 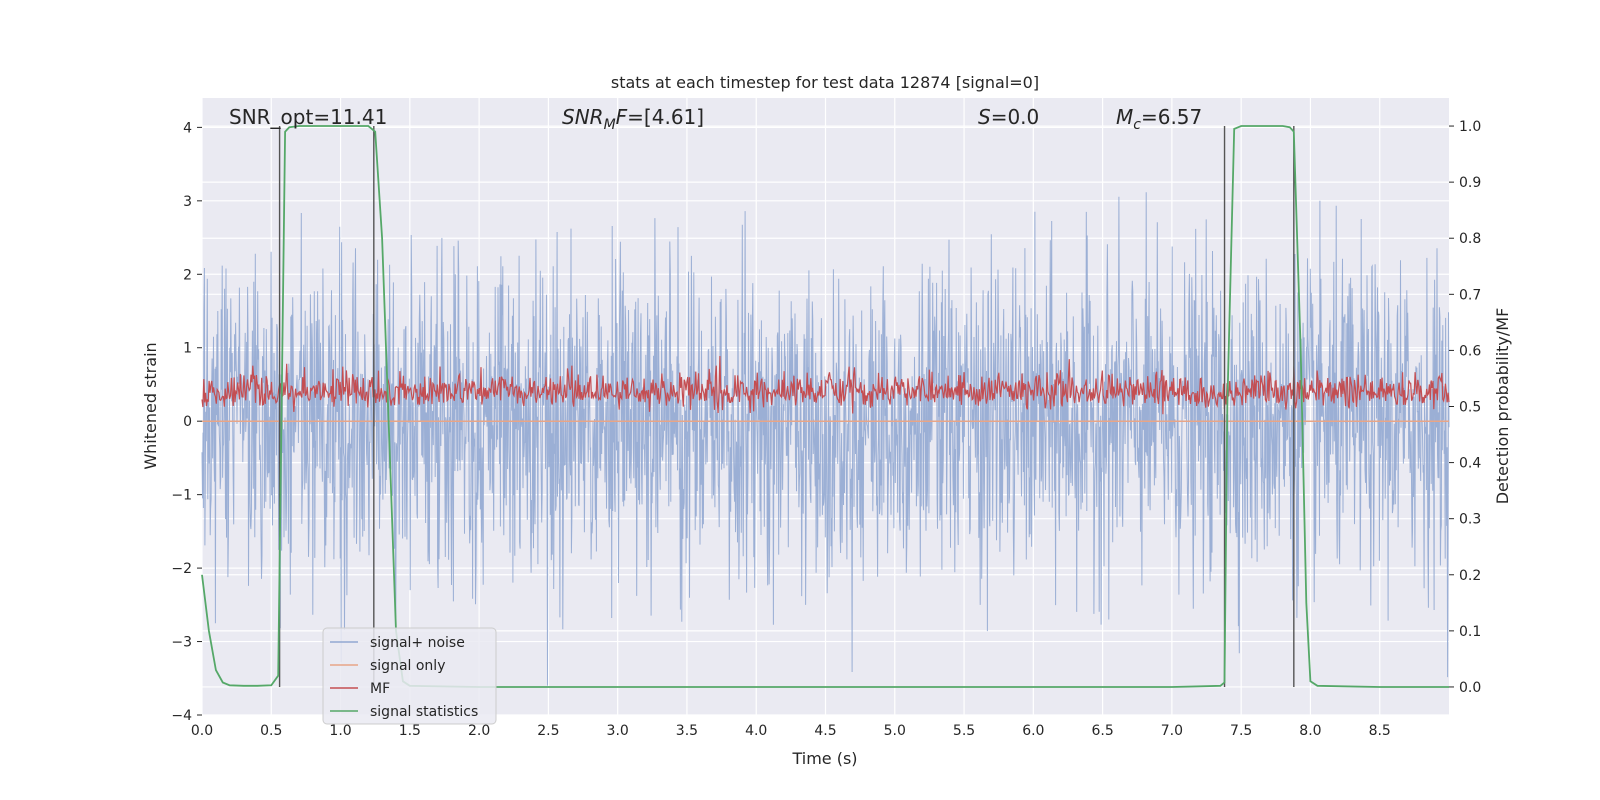 I want to click on x-tick-label: 0.5, so click(x=271, y=731).